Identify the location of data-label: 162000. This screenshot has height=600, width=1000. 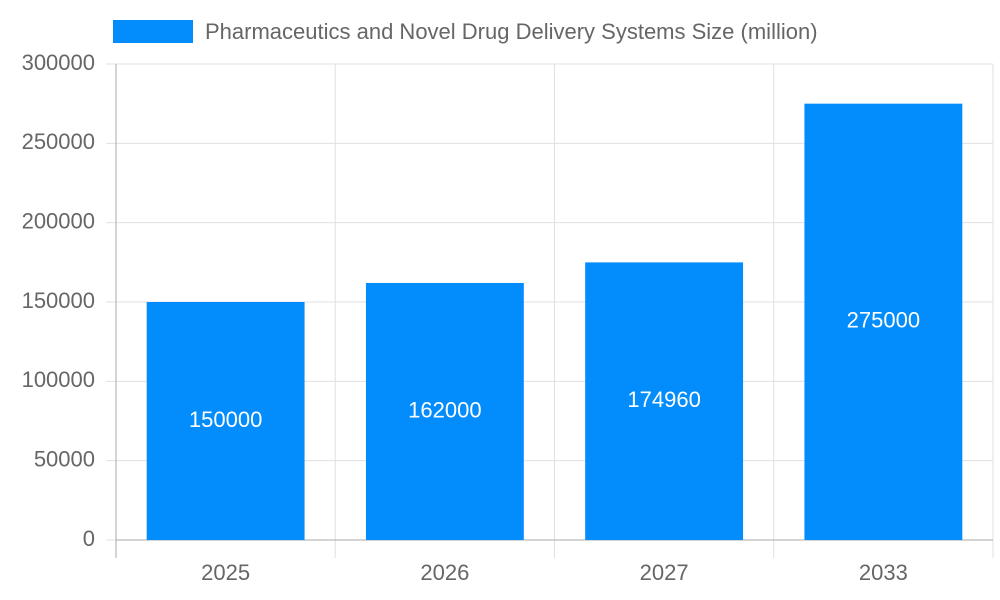
(444, 409).